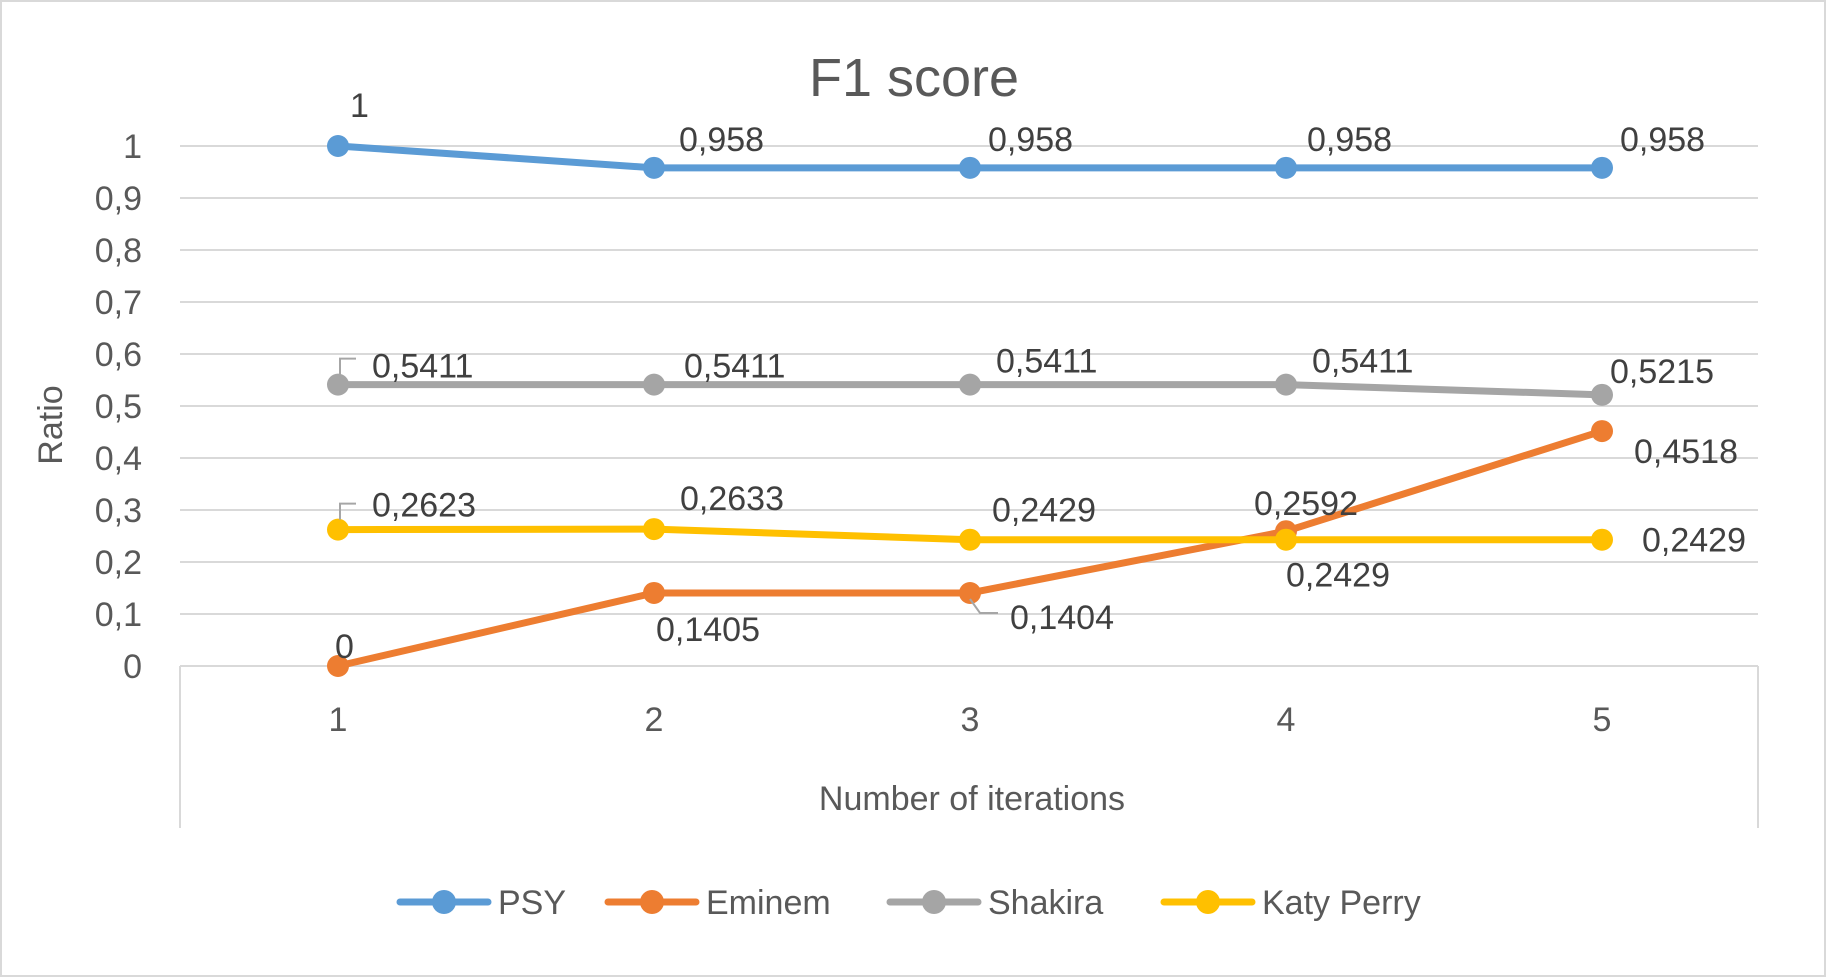  I want to click on data-label: 0,5215, so click(1662, 372).